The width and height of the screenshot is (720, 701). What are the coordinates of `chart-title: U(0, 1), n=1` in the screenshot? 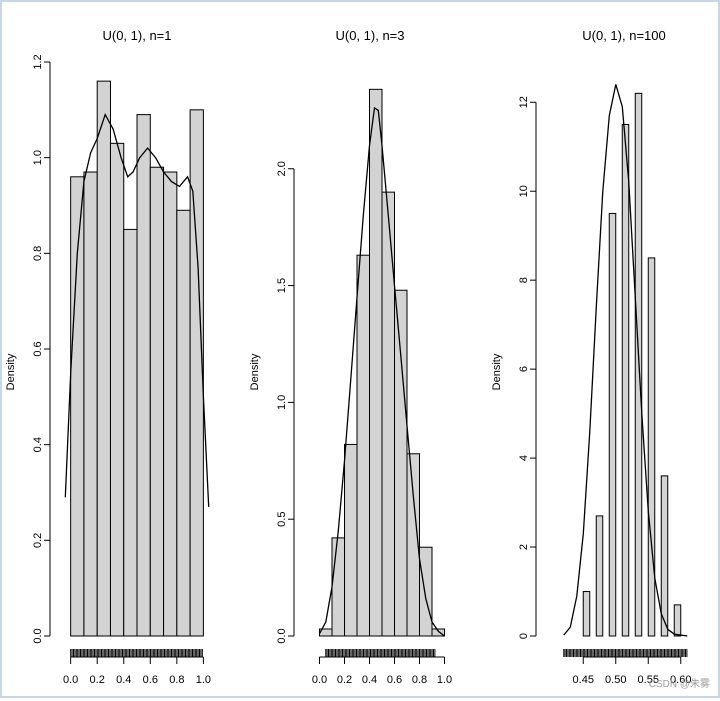 It's located at (136, 35).